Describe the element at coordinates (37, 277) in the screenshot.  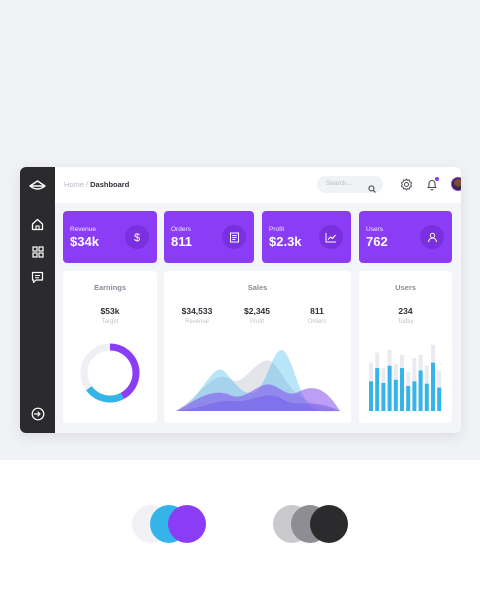
I see `message-icon` at that location.